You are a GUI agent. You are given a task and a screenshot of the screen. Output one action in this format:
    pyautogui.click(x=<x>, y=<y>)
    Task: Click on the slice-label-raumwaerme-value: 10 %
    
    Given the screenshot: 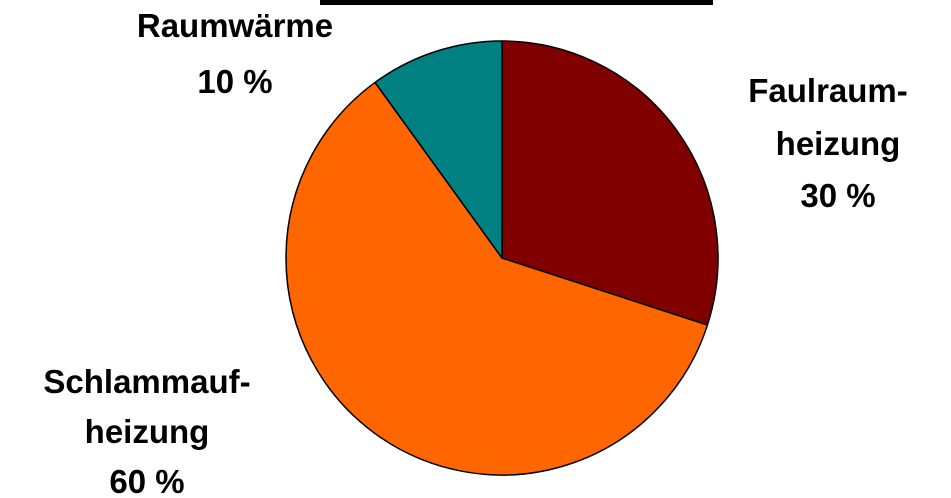 What is the action you would take?
    pyautogui.click(x=234, y=81)
    